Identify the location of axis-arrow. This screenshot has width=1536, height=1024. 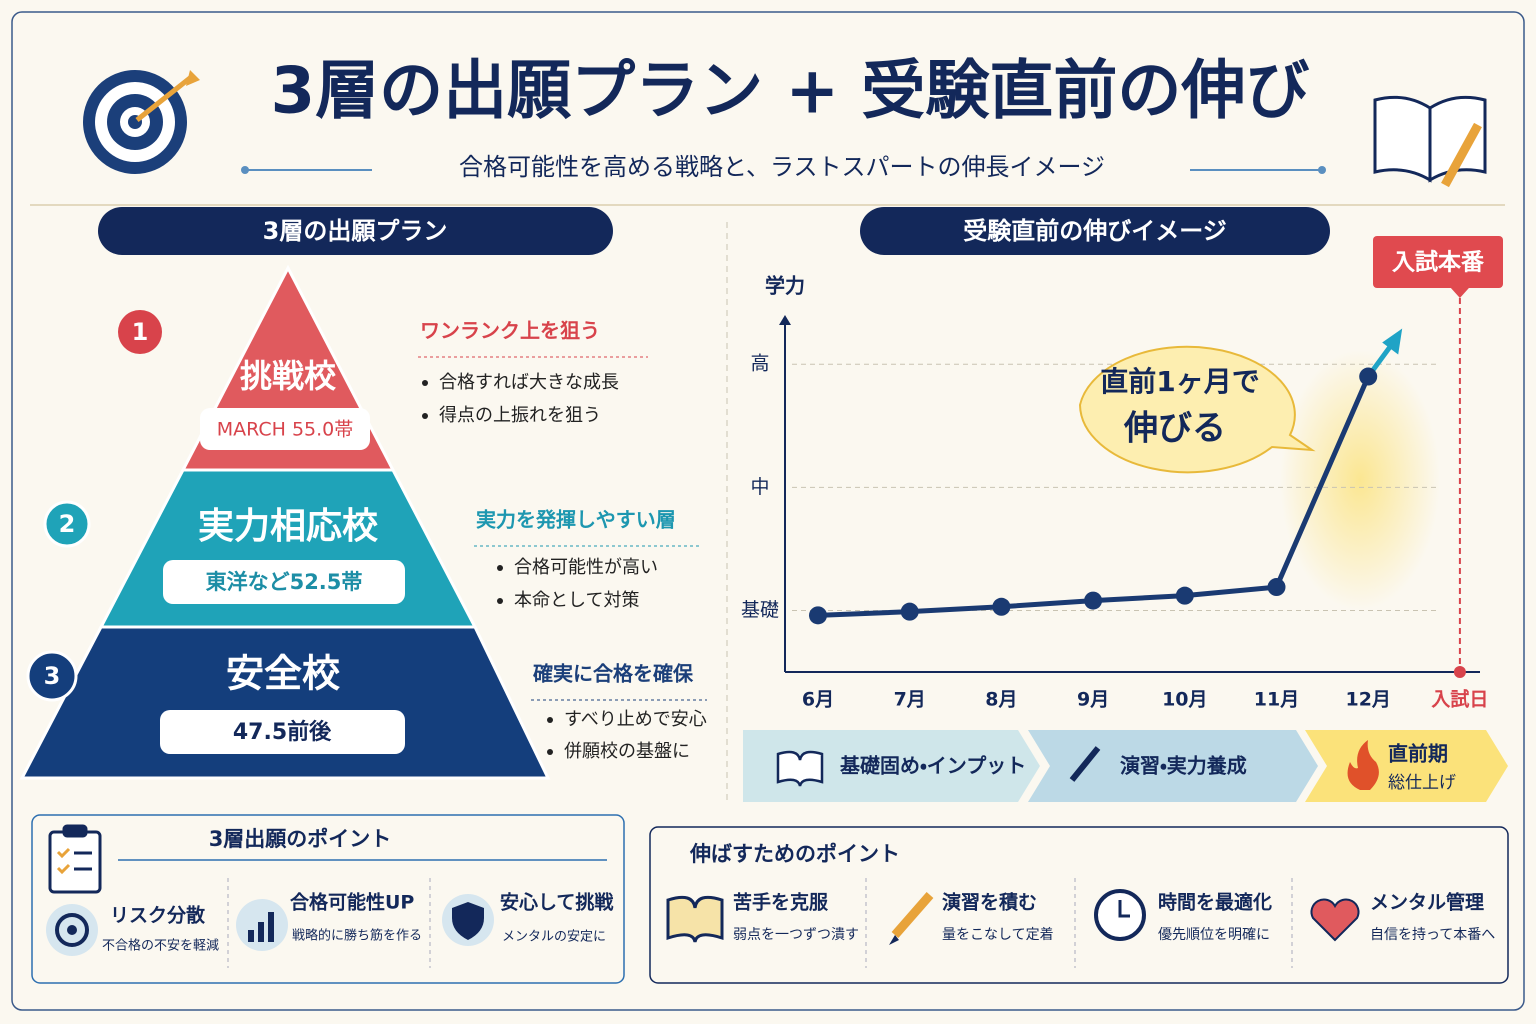
(785, 320).